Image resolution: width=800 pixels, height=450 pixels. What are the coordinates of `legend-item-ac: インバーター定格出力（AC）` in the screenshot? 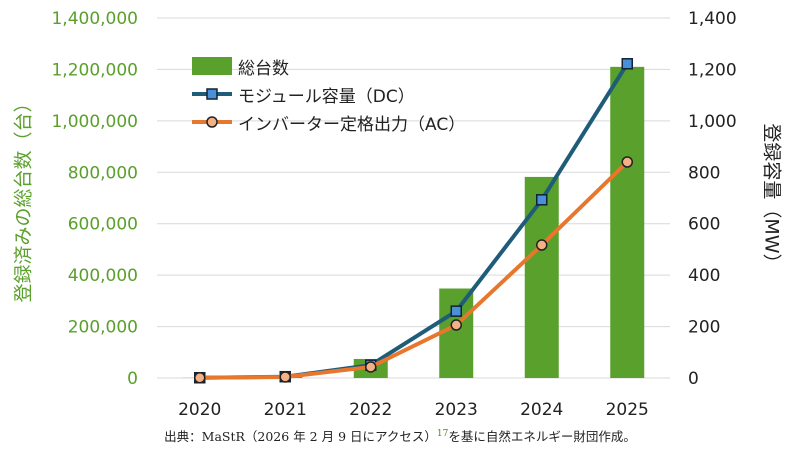 It's located at (328, 122).